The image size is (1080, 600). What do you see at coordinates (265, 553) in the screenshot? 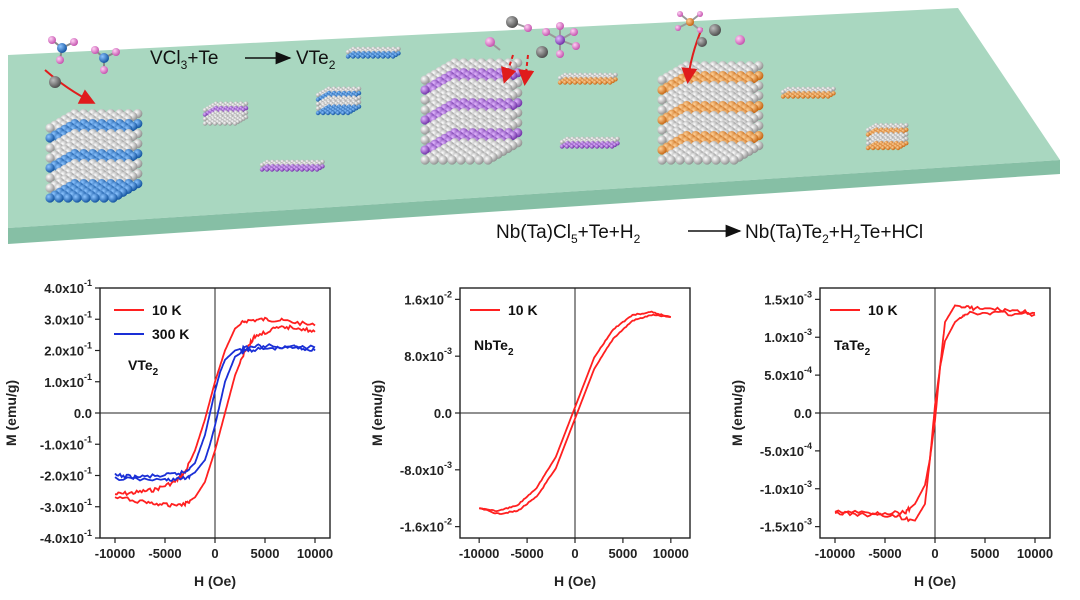
I see `x-tick-label: 5000` at bounding box center [265, 553].